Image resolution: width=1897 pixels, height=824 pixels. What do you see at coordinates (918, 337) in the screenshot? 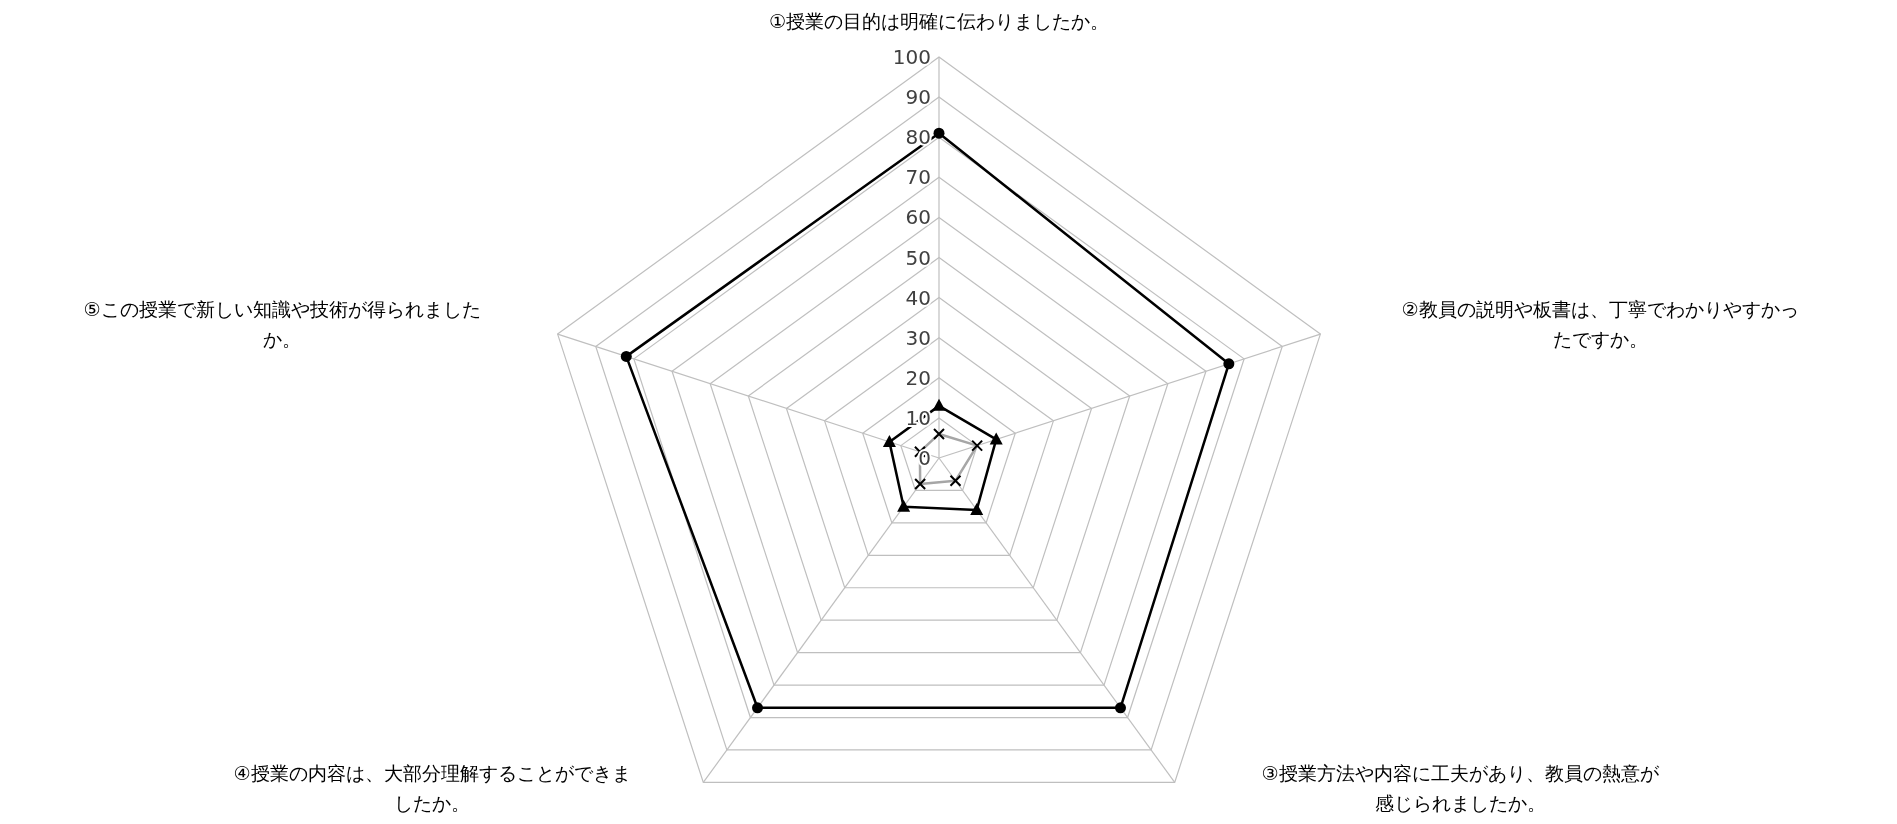
I see `y-tick-label: 30` at bounding box center [918, 337].